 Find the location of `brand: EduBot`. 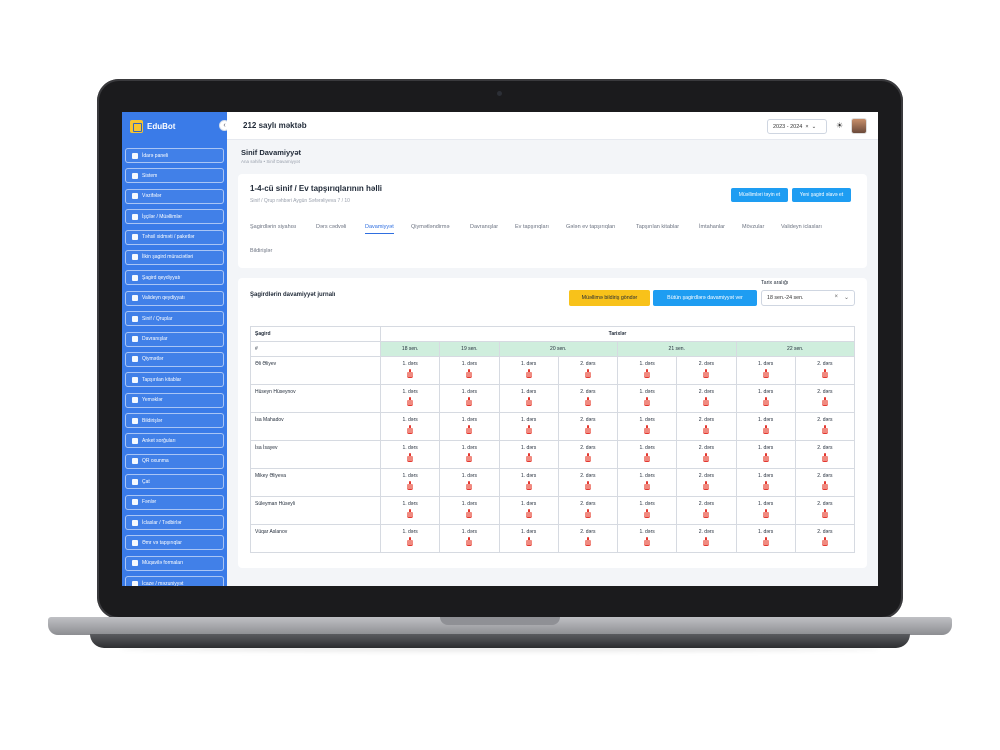

brand: EduBot is located at coordinates (174, 126).